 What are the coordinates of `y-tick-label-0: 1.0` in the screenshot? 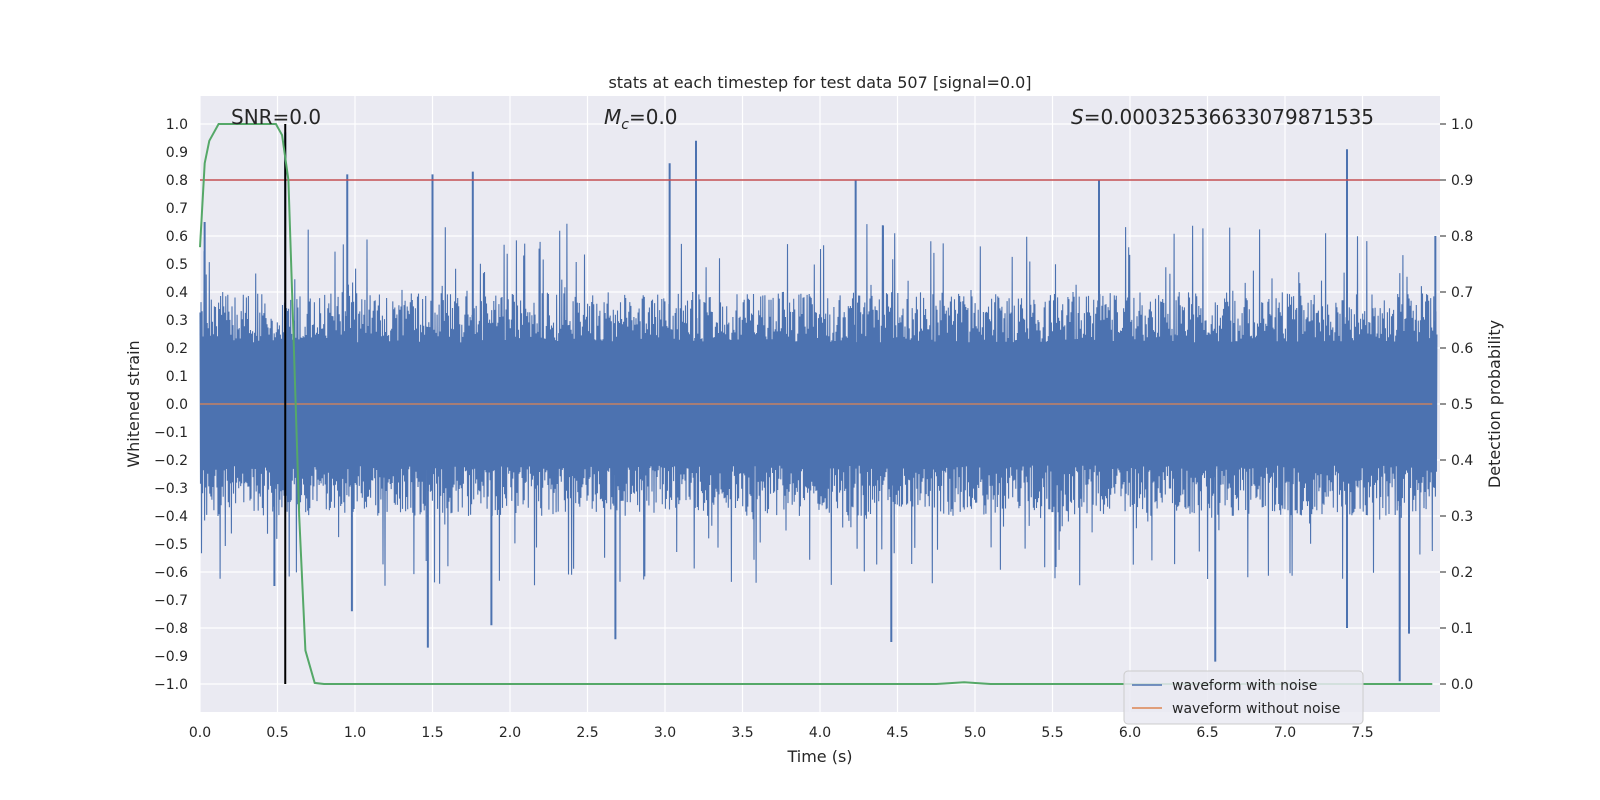 It's located at (177, 125).